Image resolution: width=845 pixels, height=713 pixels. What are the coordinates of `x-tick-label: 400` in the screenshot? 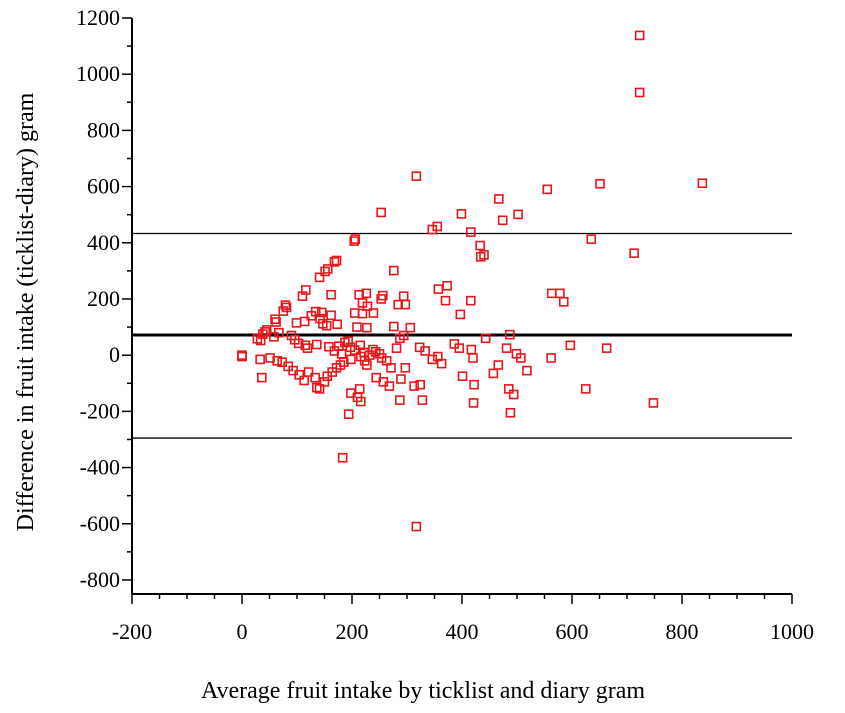 It's located at (462, 631).